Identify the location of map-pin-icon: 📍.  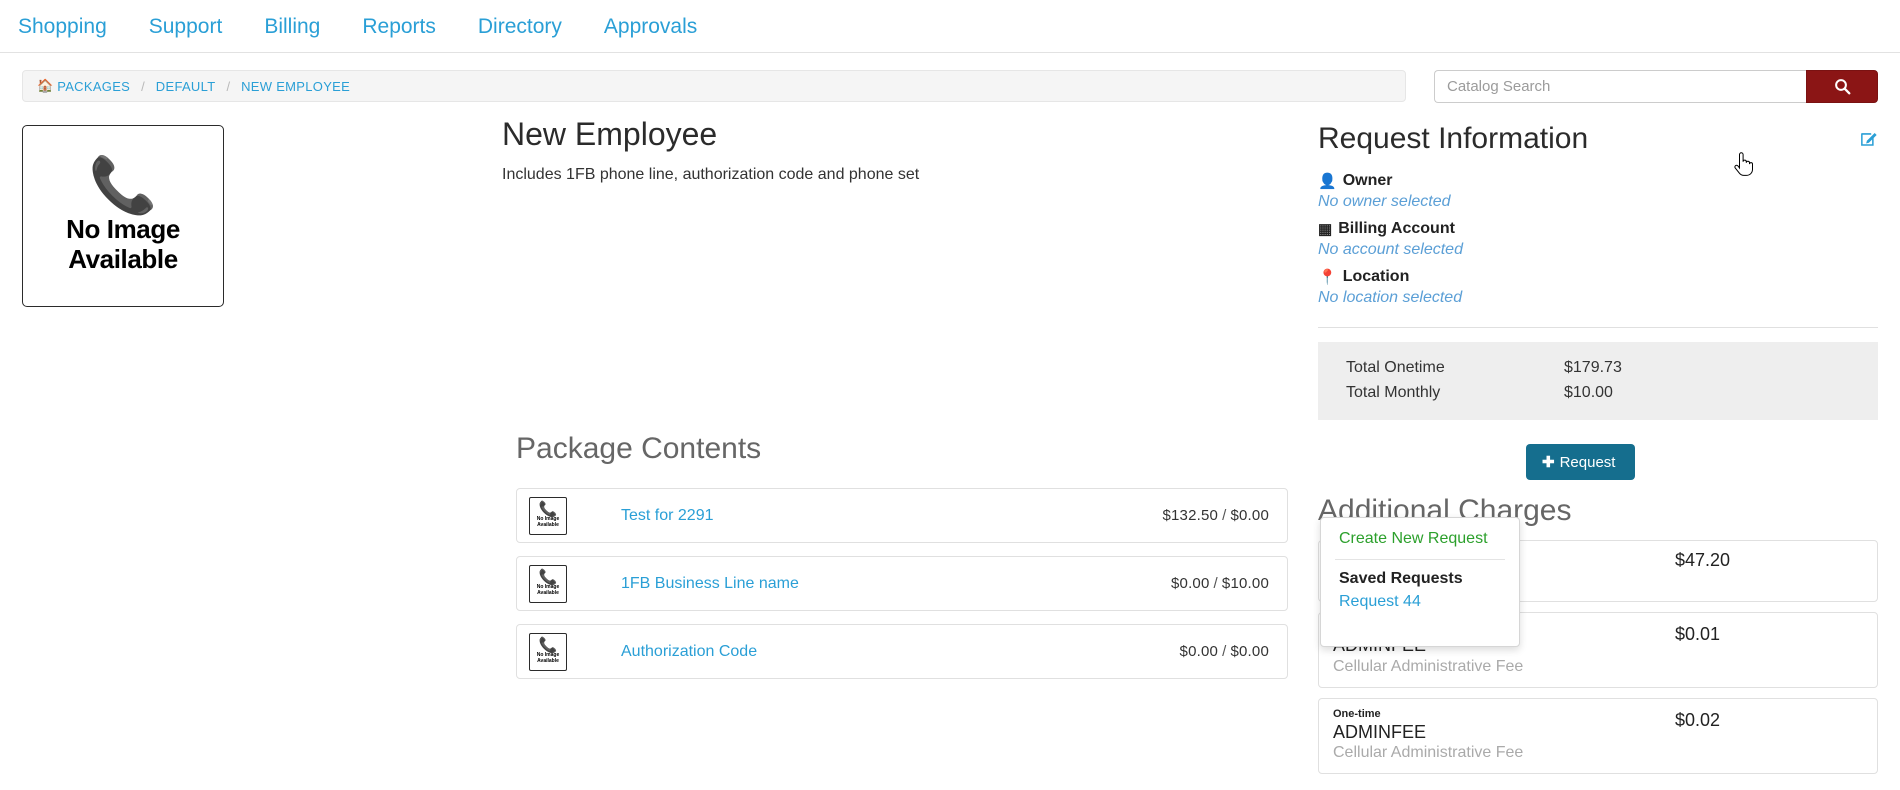
(1327, 277).